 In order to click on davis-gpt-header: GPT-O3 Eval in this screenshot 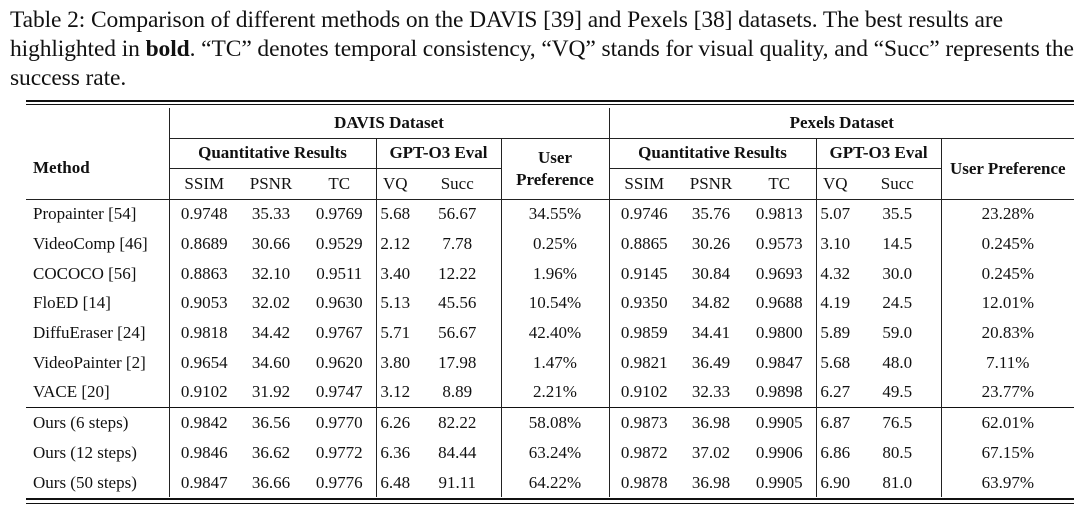, I will do `click(438, 153)`.